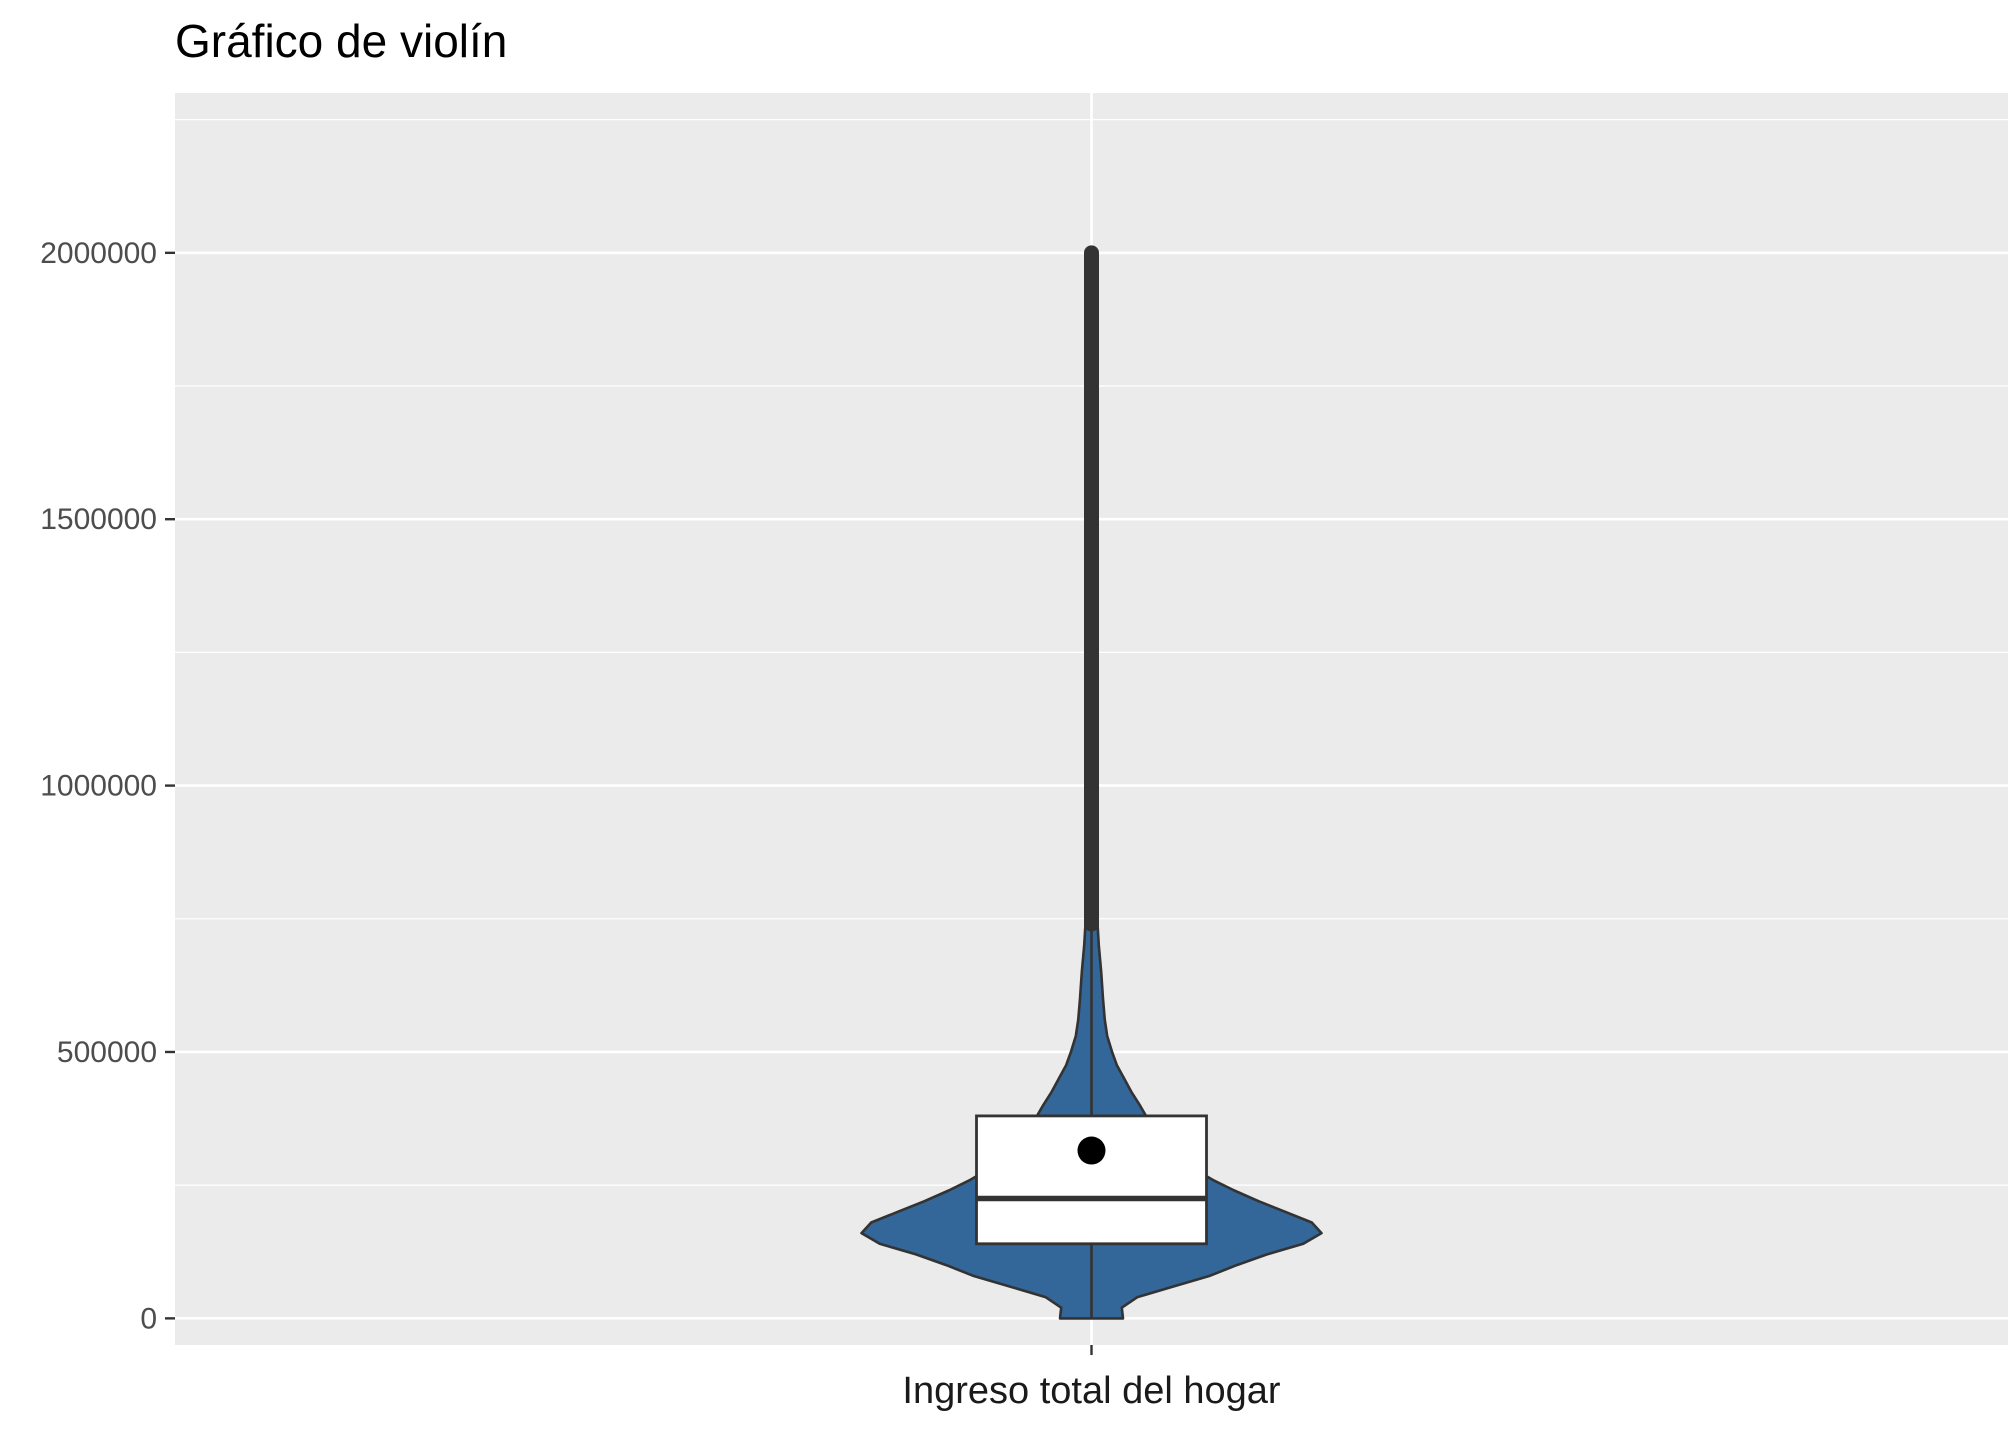 This screenshot has width=2016, height=1440. What do you see at coordinates (1091, 782) in the screenshot?
I see `boxplot-layer` at bounding box center [1091, 782].